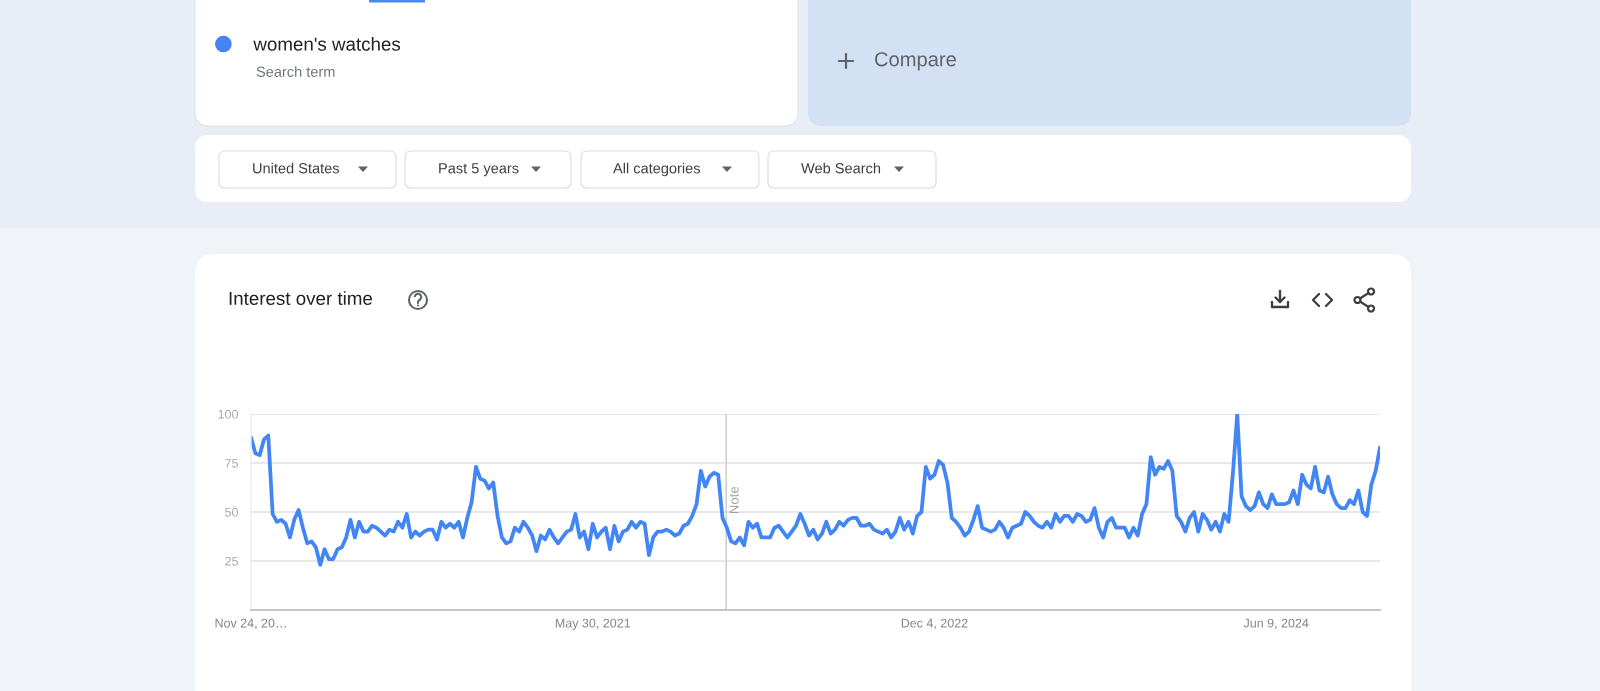 This screenshot has width=1600, height=691. Describe the element at coordinates (232, 512) in the screenshot. I see `y-tick-label: 50` at that location.